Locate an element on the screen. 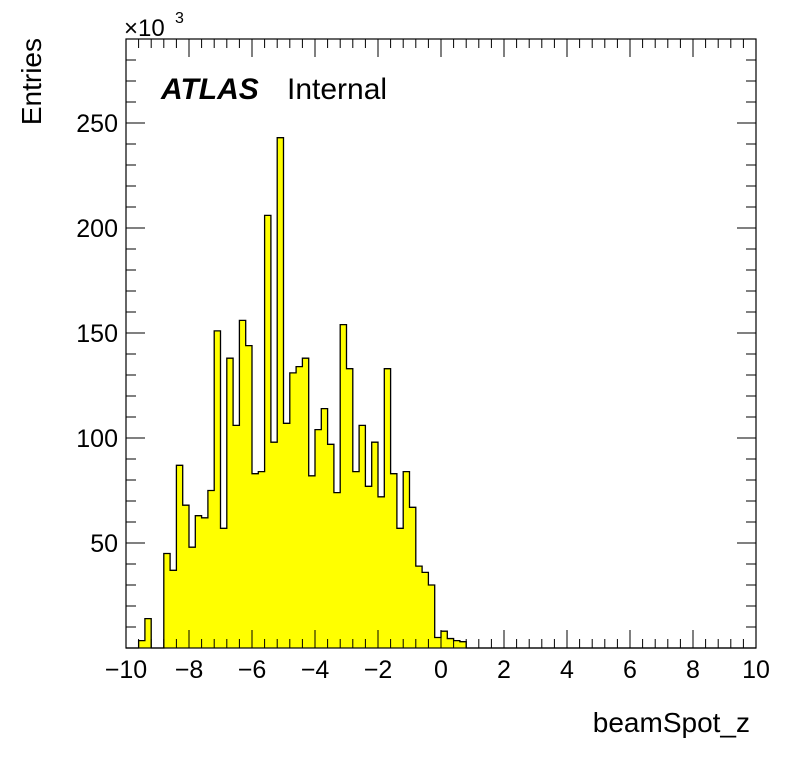  y-multiplier: ×10 is located at coordinates (144, 28).